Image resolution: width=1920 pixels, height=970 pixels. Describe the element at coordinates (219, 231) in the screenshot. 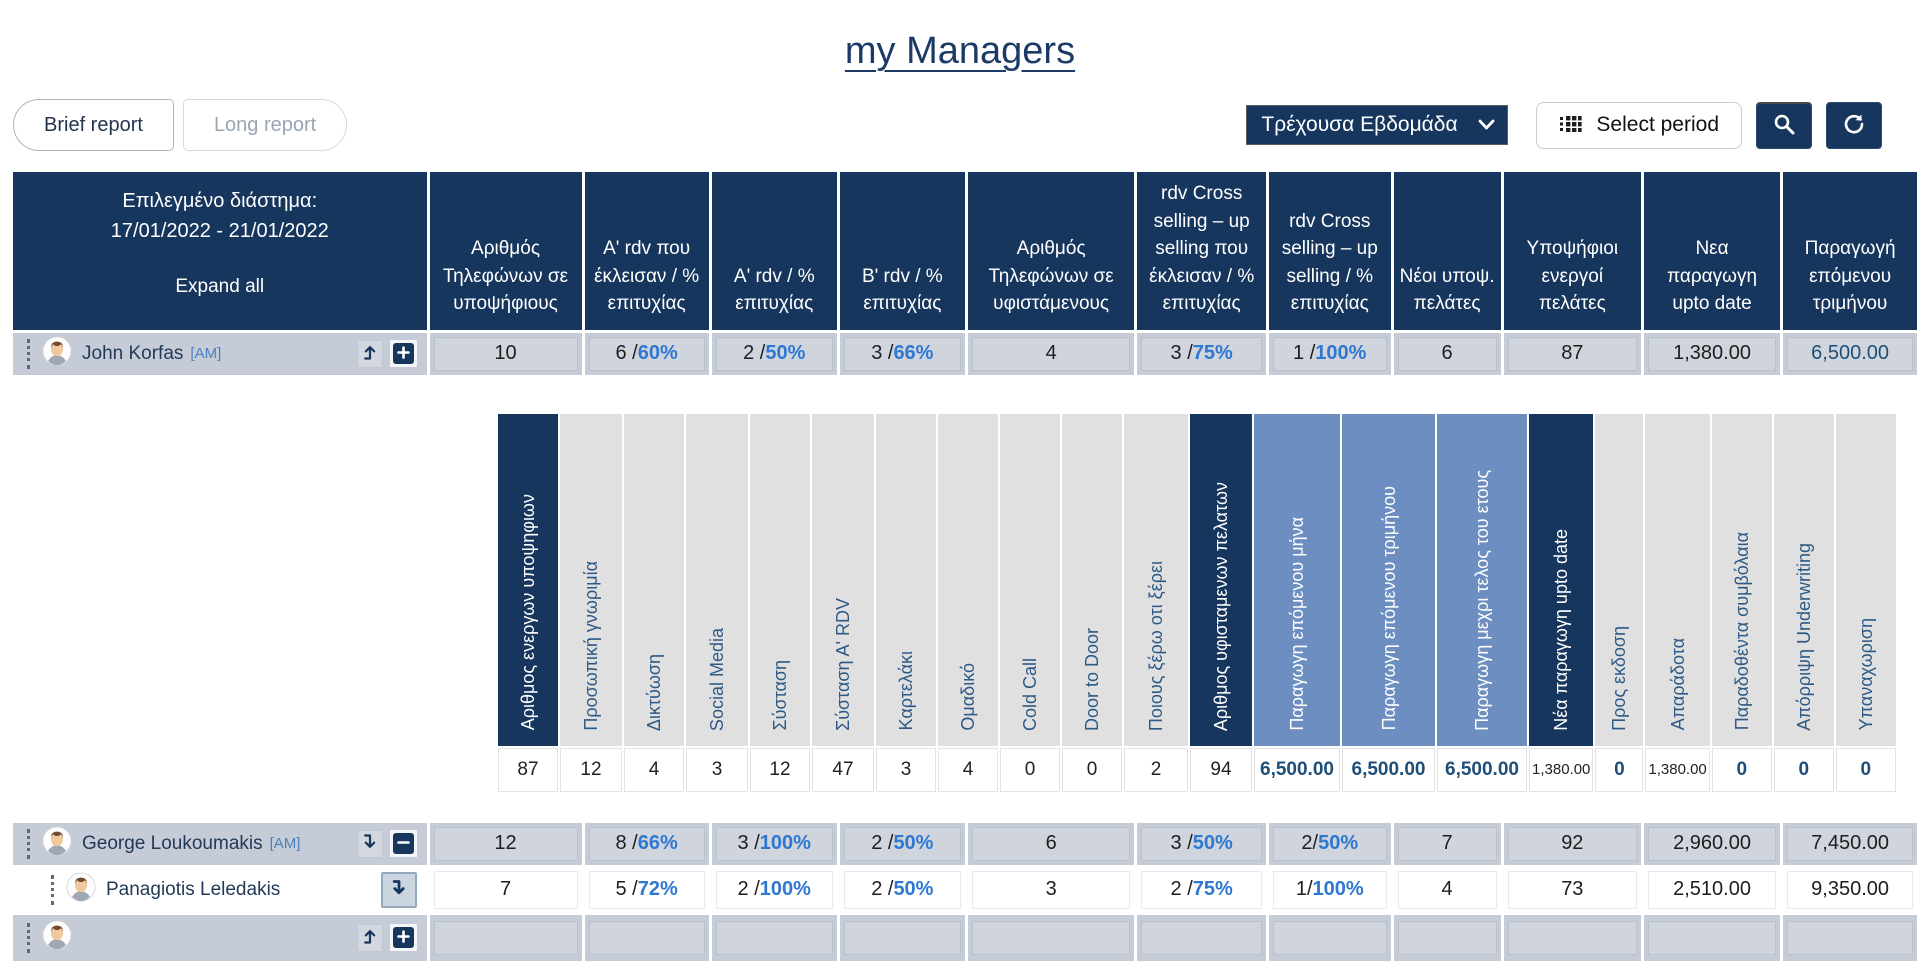

I see `selected-range-value: 17/01/2022 - 21/01/2022` at that location.